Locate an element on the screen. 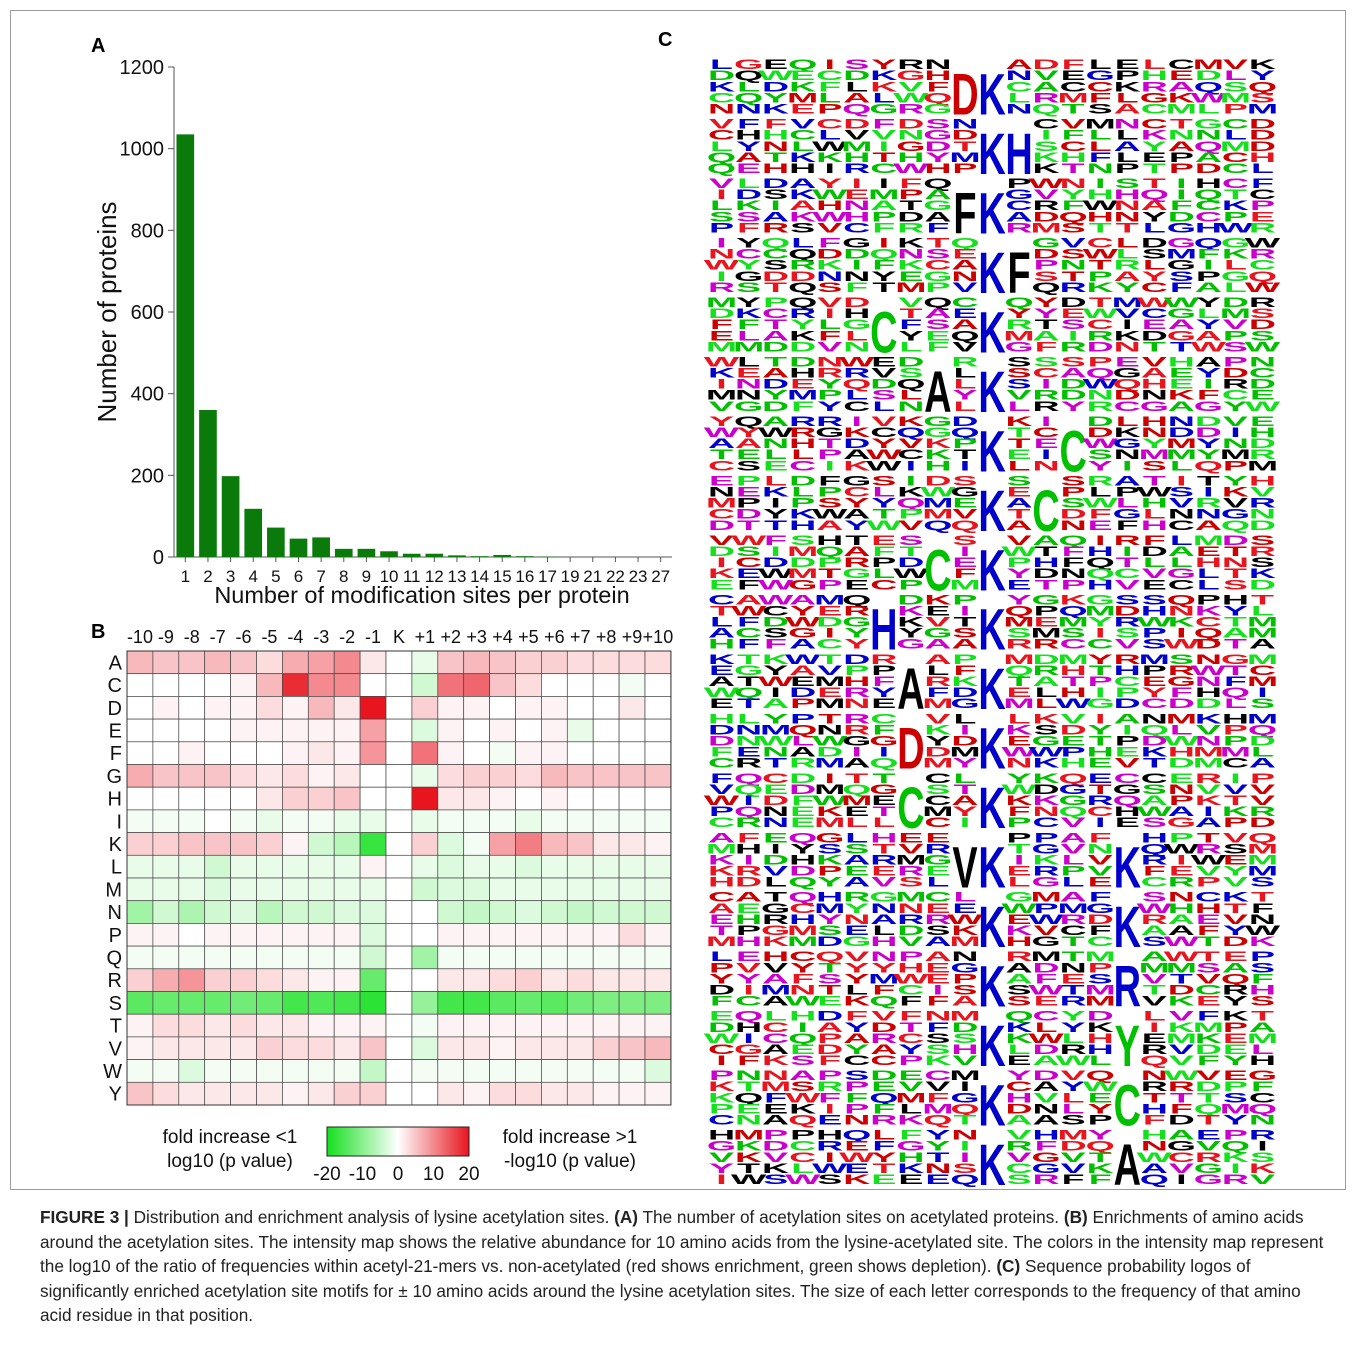 Image resolution: width=1358 pixels, height=1353 pixels. x-tick-label: 6 is located at coordinates (298, 576).